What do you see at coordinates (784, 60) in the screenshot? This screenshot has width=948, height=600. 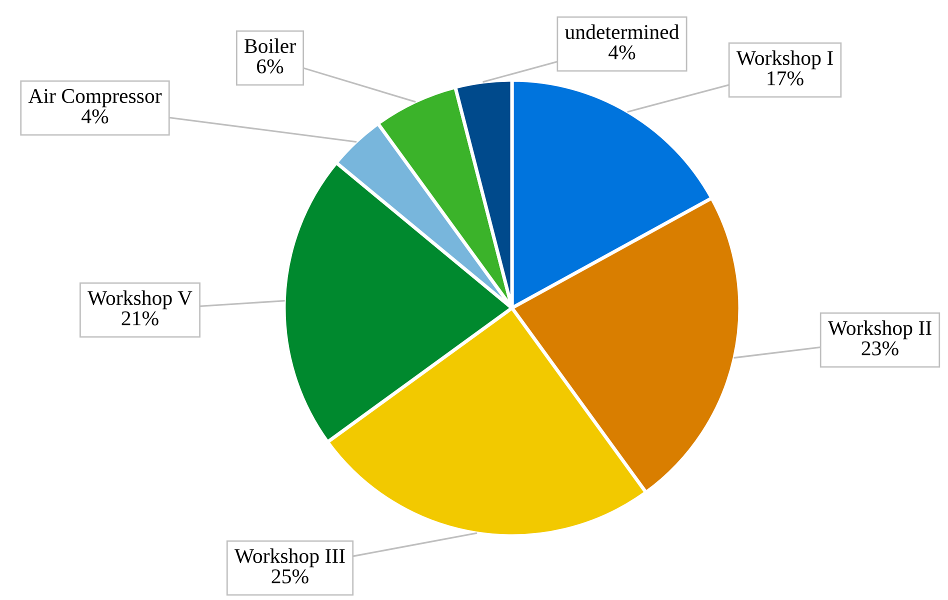 I see `slice-label: Workshop I` at bounding box center [784, 60].